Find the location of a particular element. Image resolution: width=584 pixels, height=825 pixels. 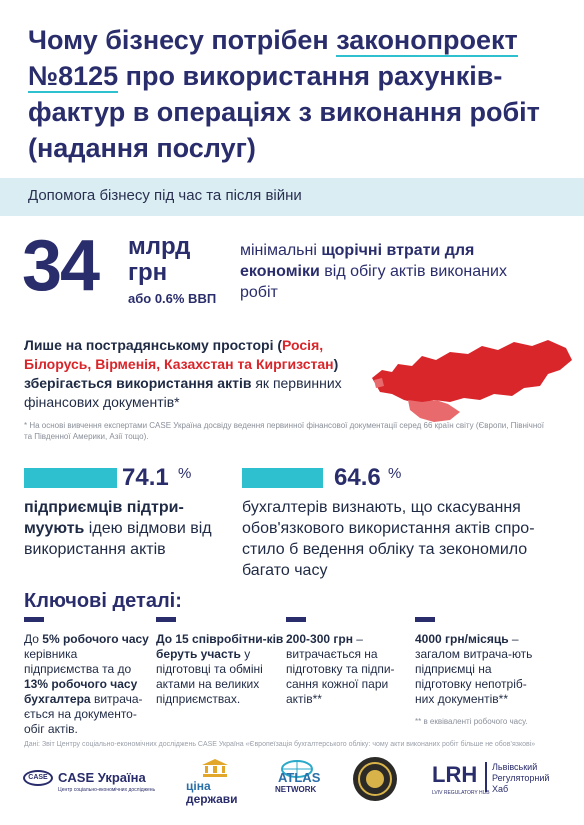

lrh-logo-subtitle: LVIV REGULATORY HUB is located at coordinates (461, 793).